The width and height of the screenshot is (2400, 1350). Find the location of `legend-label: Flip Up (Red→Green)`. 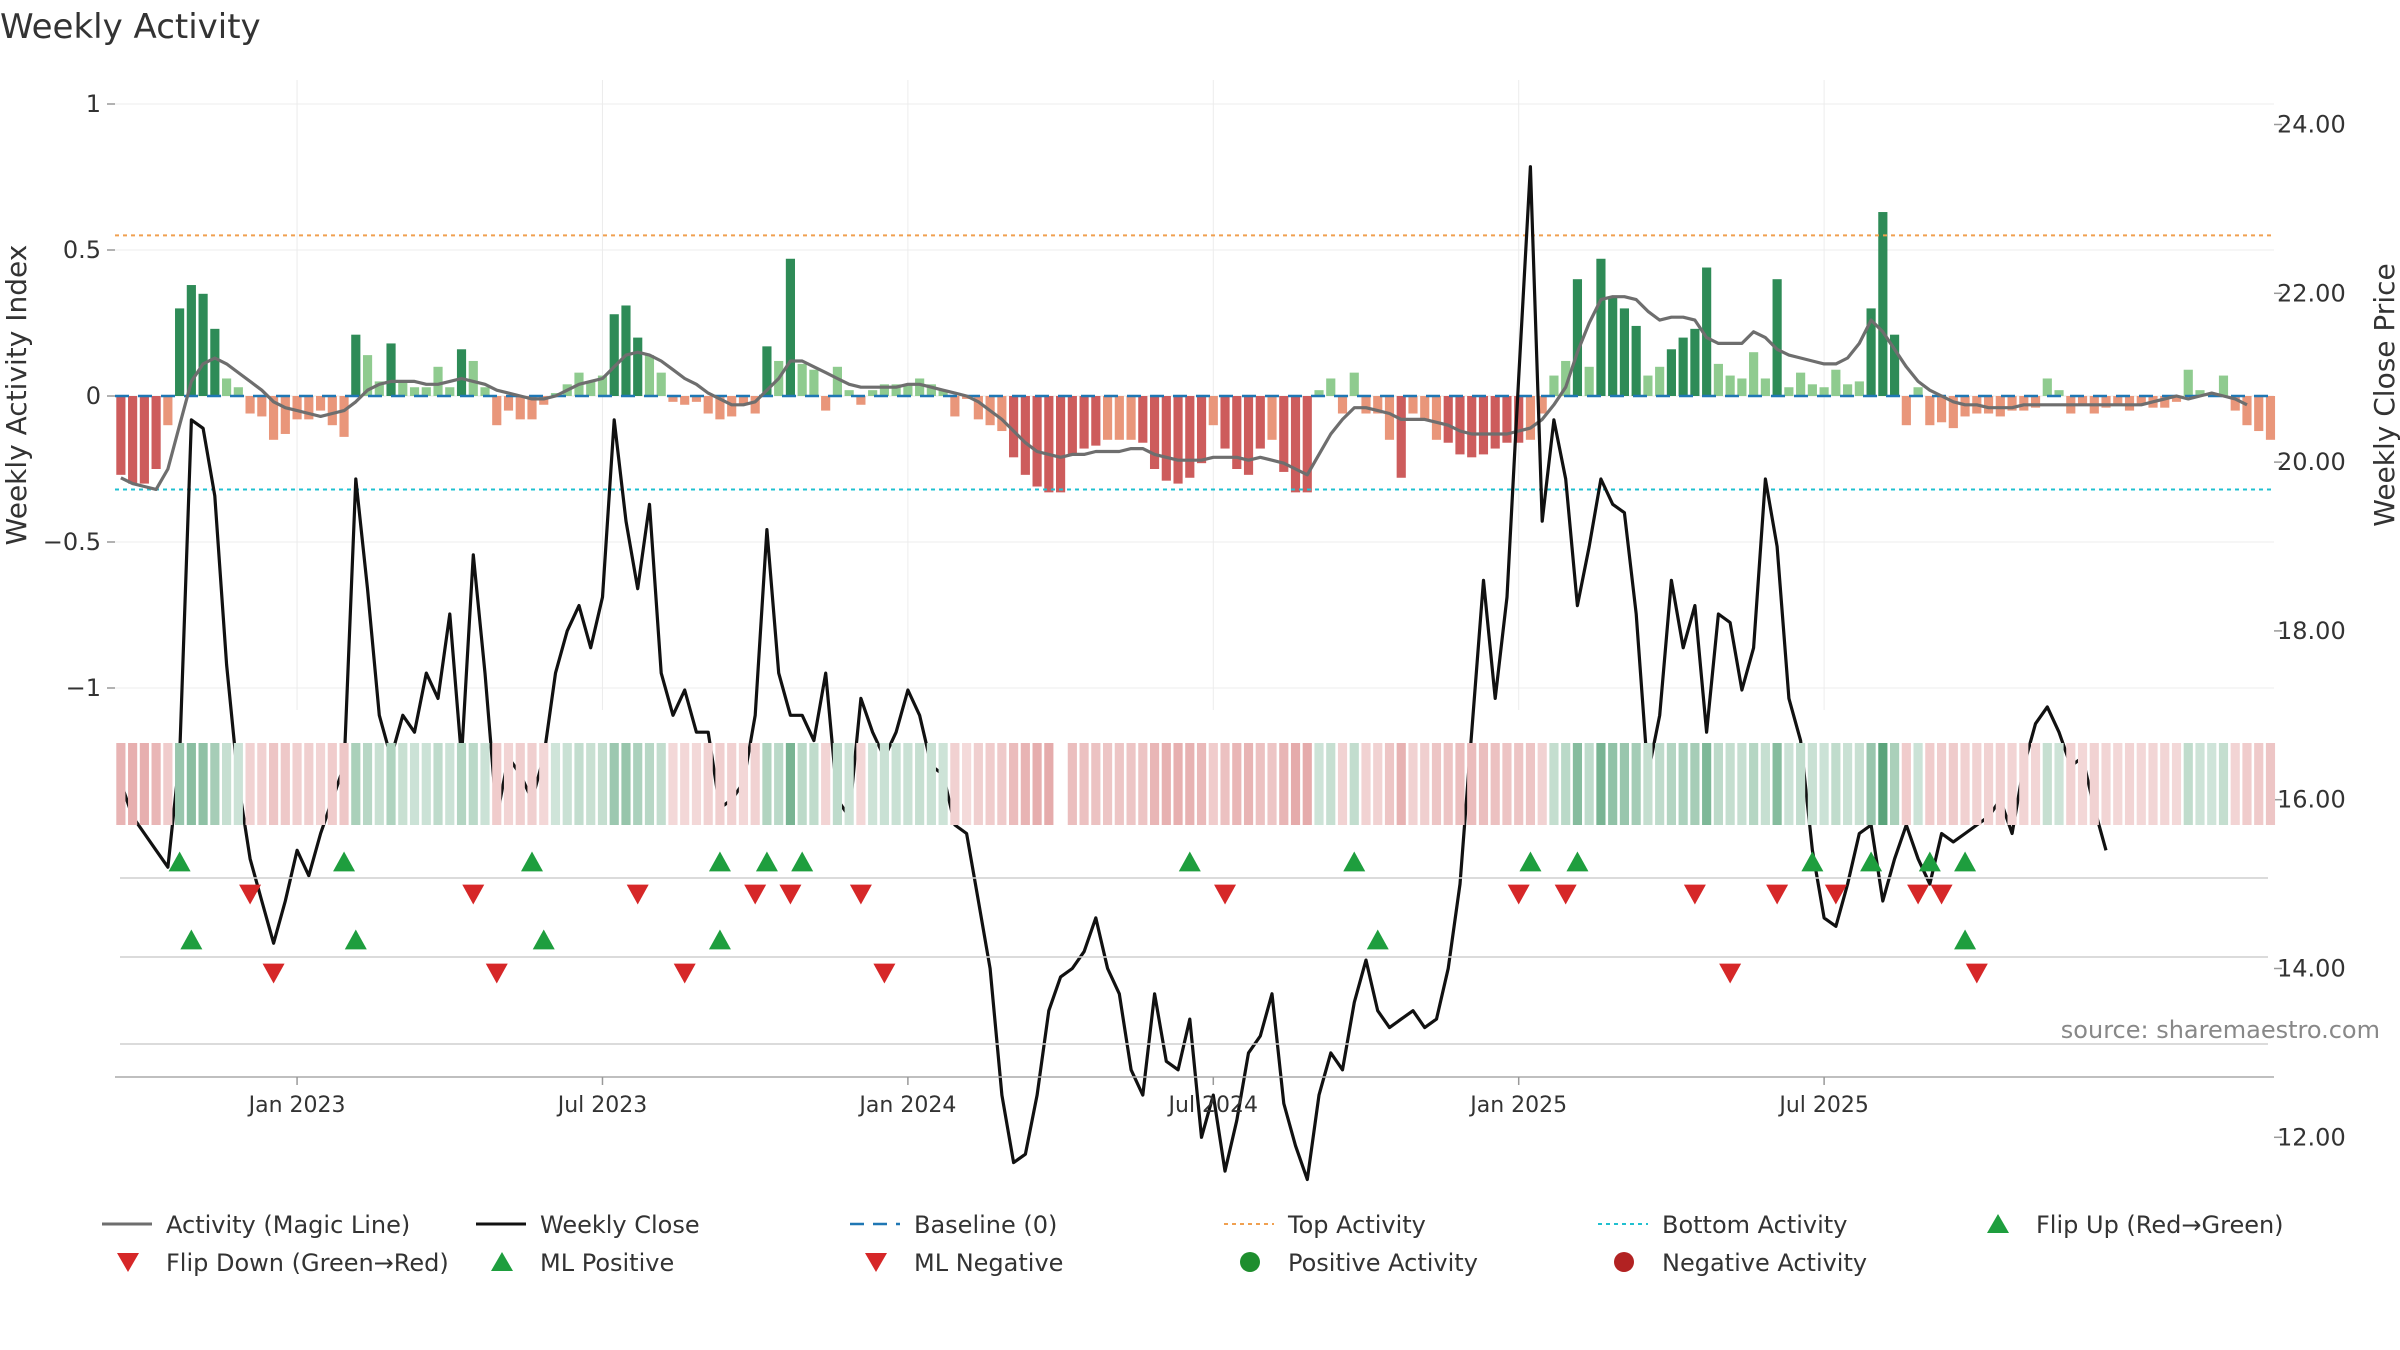

legend-label: Flip Up (Red→Green) is located at coordinates (2160, 1225).